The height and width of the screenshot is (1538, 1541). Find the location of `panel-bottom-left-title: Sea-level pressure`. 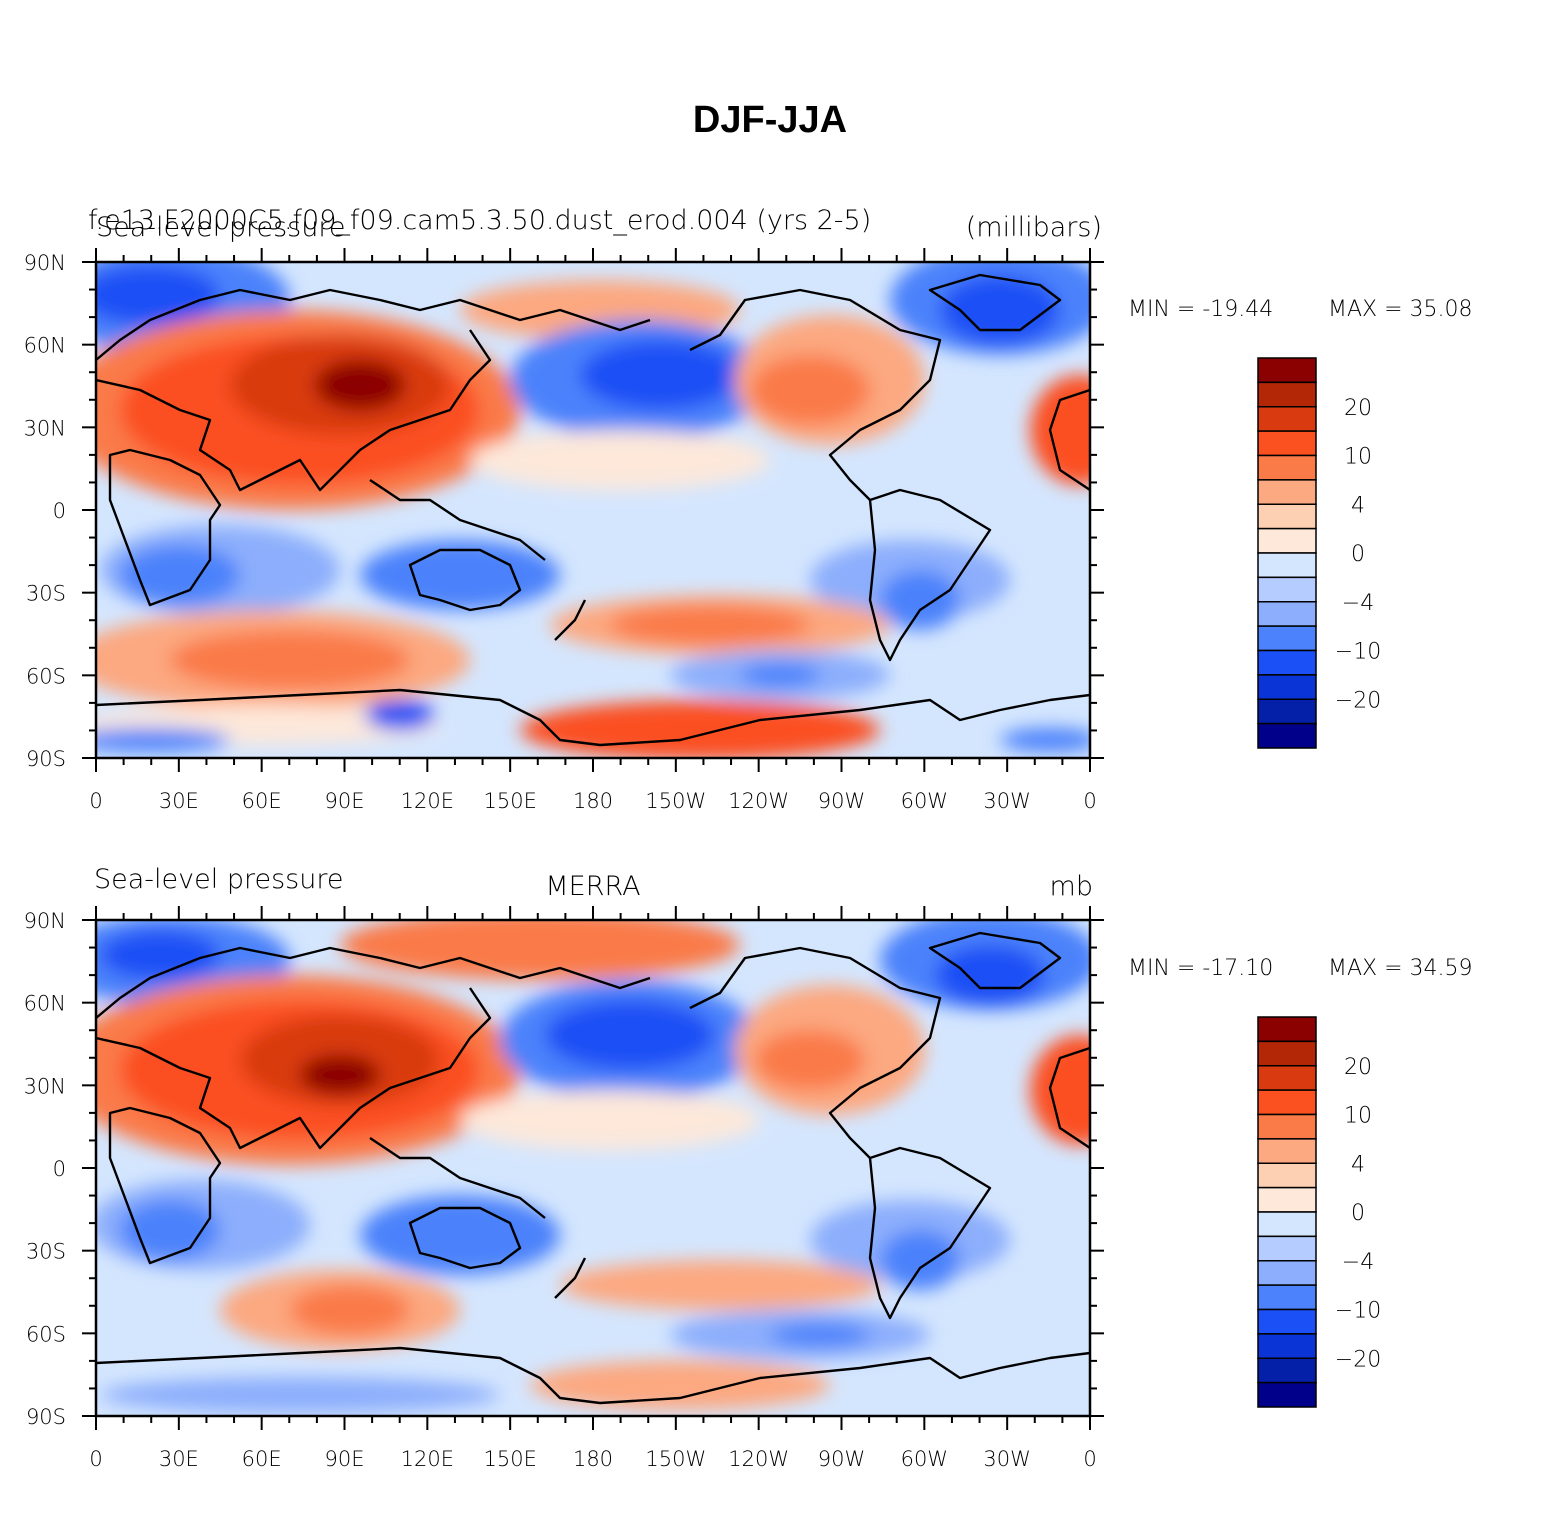

panel-bottom-left-title: Sea-level pressure is located at coordinates (218, 879).